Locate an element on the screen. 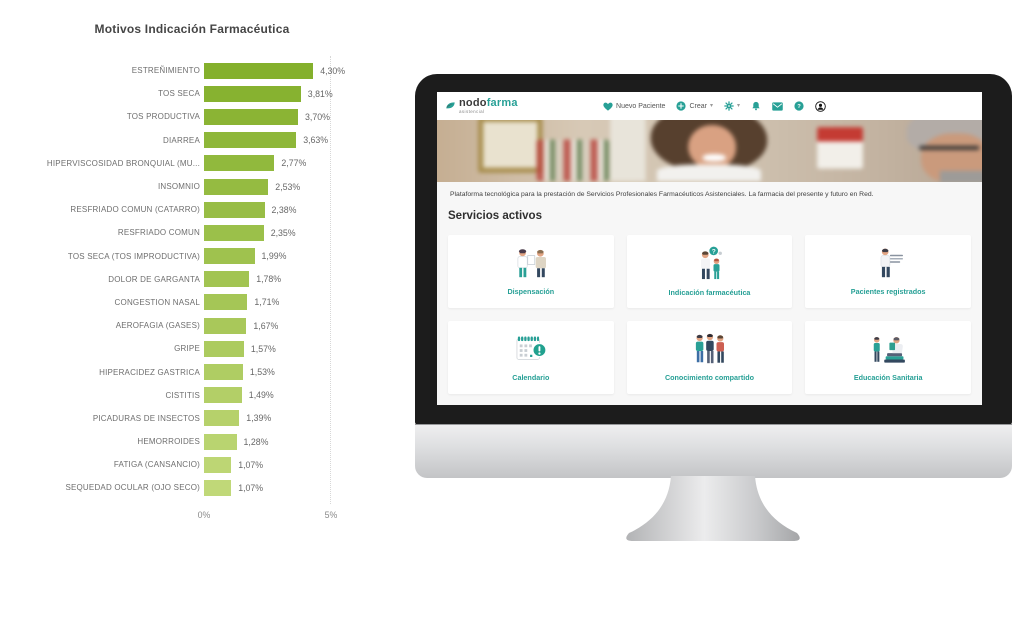 The height and width of the screenshot is (636, 1024). user-circle-icon is located at coordinates (820, 106).